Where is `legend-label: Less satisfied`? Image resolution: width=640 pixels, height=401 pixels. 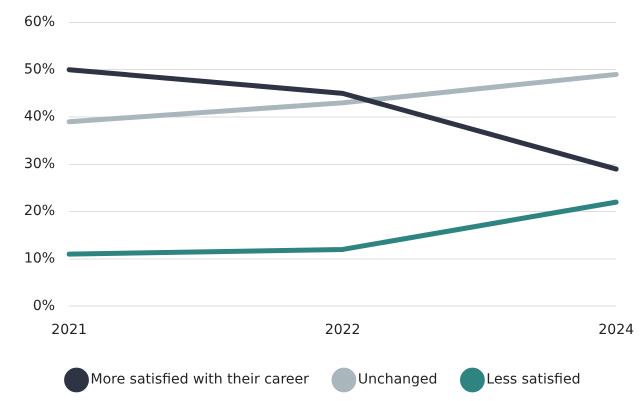 legend-label: Less satisfied is located at coordinates (533, 380).